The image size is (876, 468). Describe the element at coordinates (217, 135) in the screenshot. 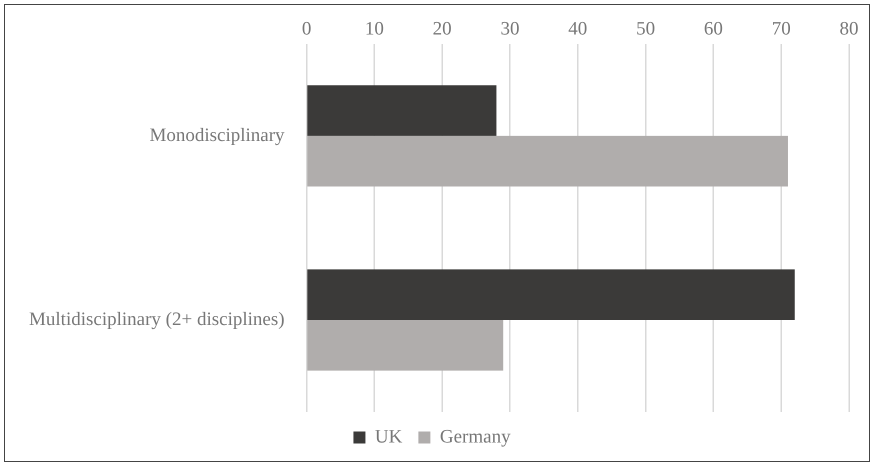

I see `y-tick-label: Monodisciplinary` at that location.